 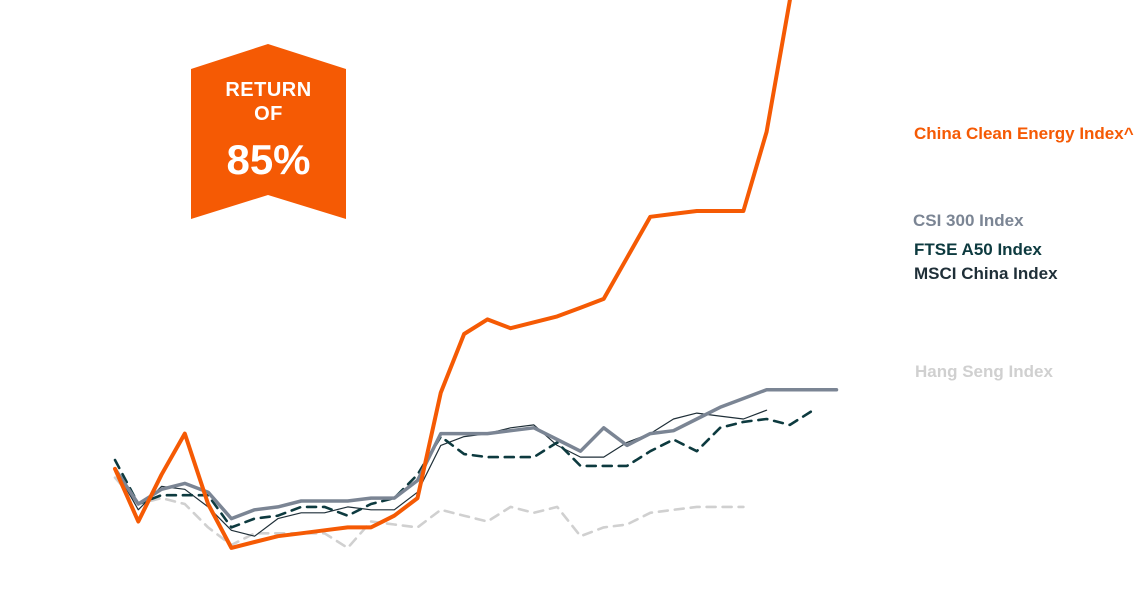 What do you see at coordinates (441, 473) in the screenshot?
I see `series-line-msci-china-index` at bounding box center [441, 473].